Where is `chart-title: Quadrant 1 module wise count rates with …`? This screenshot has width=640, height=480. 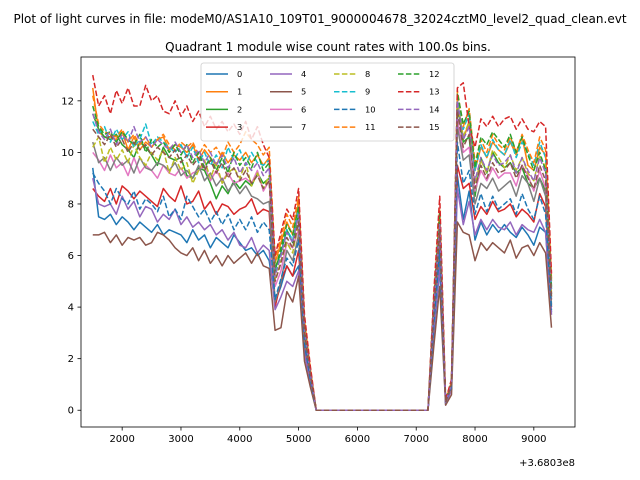
chart-title: Quadrant 1 module wise count rates with … is located at coordinates (328, 47).